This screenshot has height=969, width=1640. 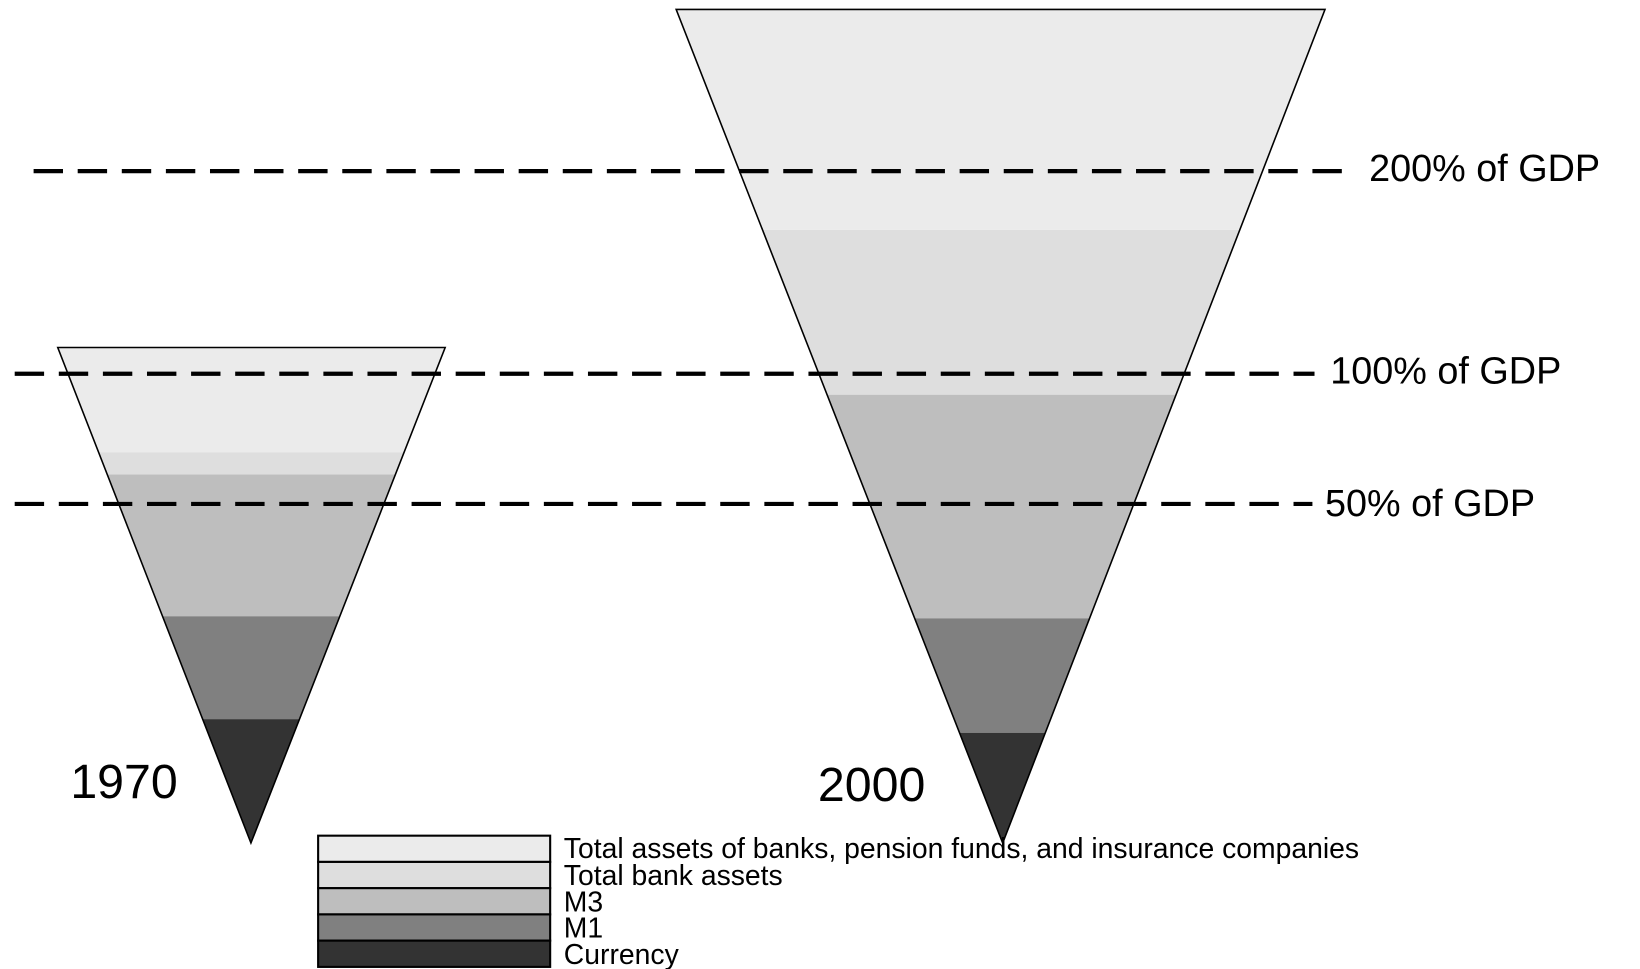 What do you see at coordinates (1445, 372) in the screenshot?
I see `level-label: 100% of GDP` at bounding box center [1445, 372].